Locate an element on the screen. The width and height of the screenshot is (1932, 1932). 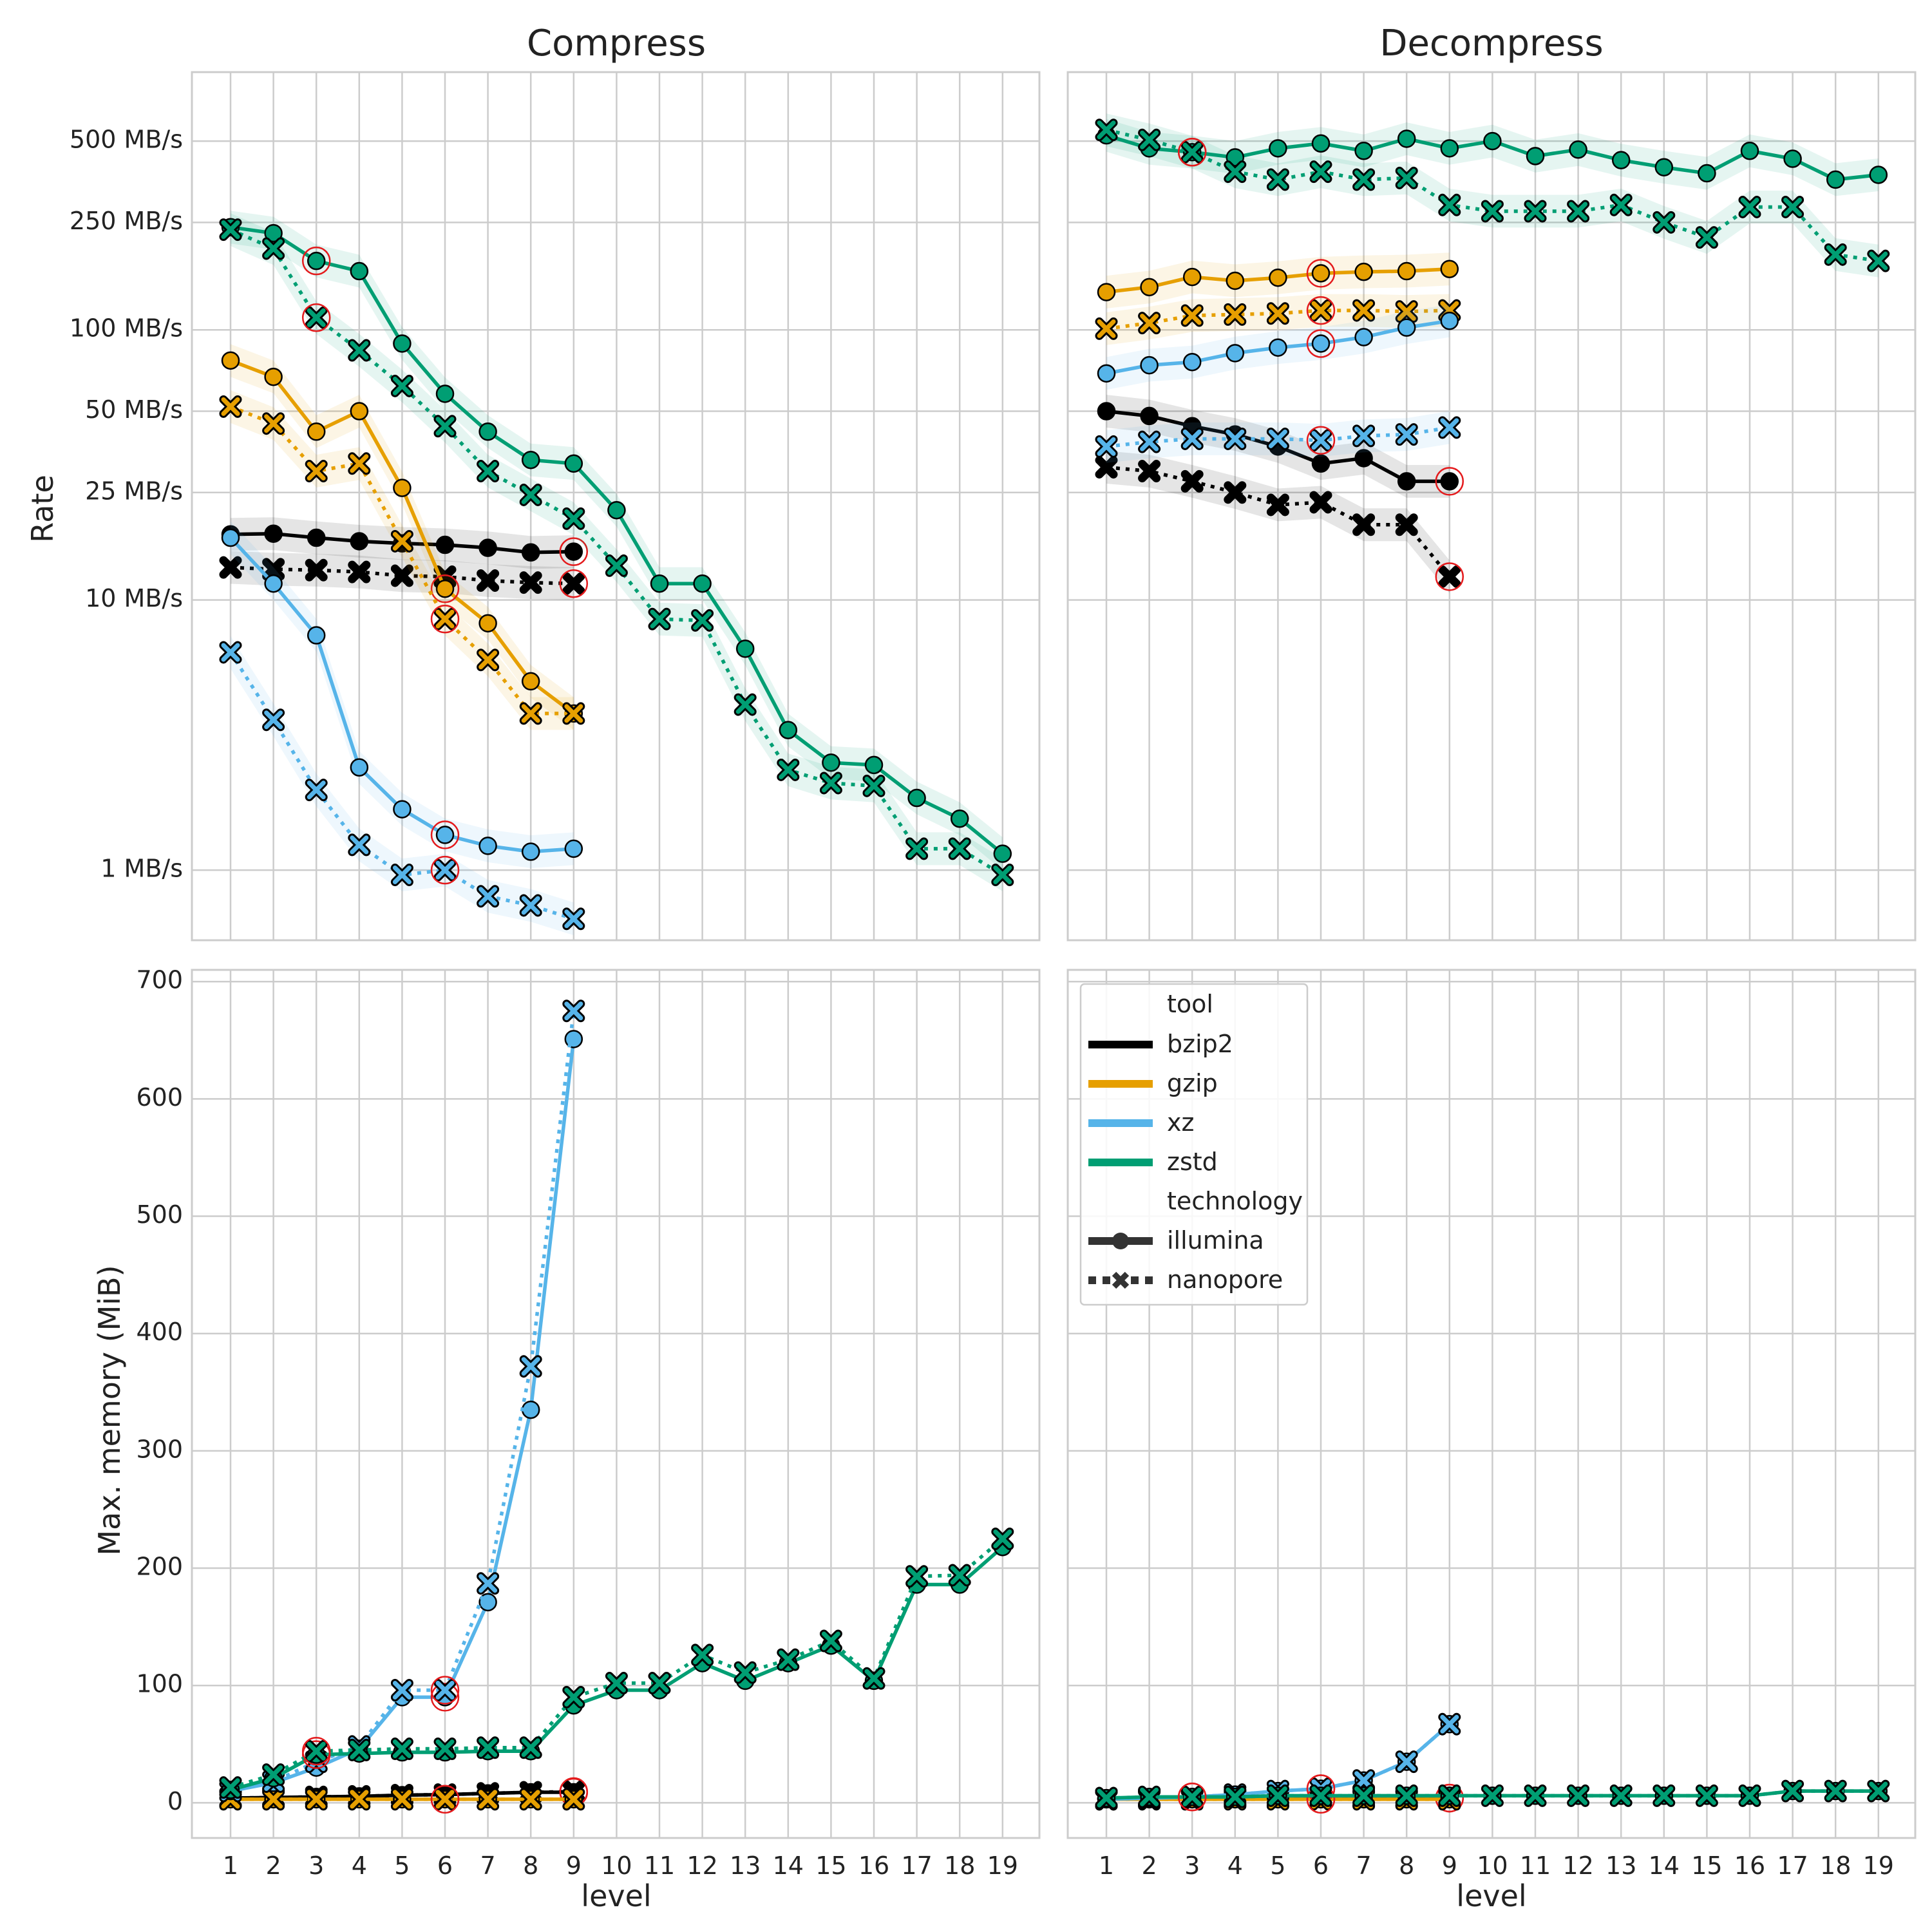
y-tick-label: 100 MB/s is located at coordinates (127, 328).